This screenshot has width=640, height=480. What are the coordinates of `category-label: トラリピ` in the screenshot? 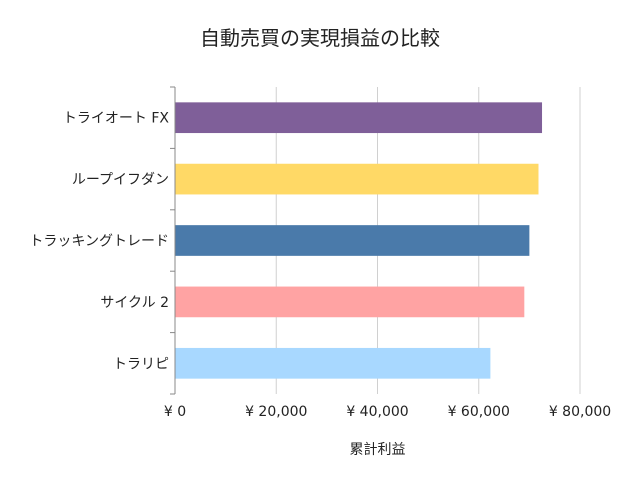 It's located at (141, 364).